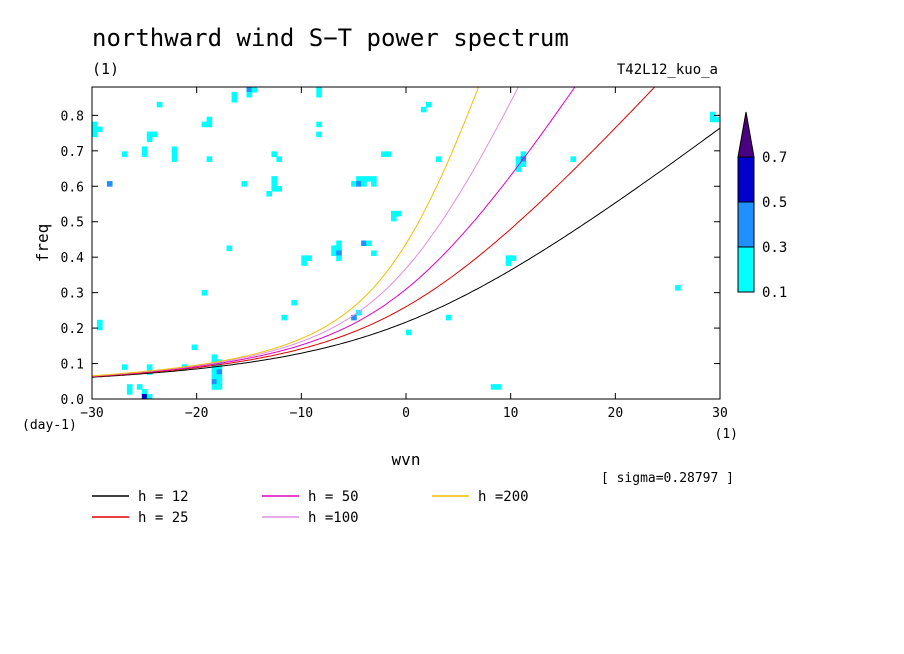  I want to click on legend-label-h25: h = 25, so click(163, 518).